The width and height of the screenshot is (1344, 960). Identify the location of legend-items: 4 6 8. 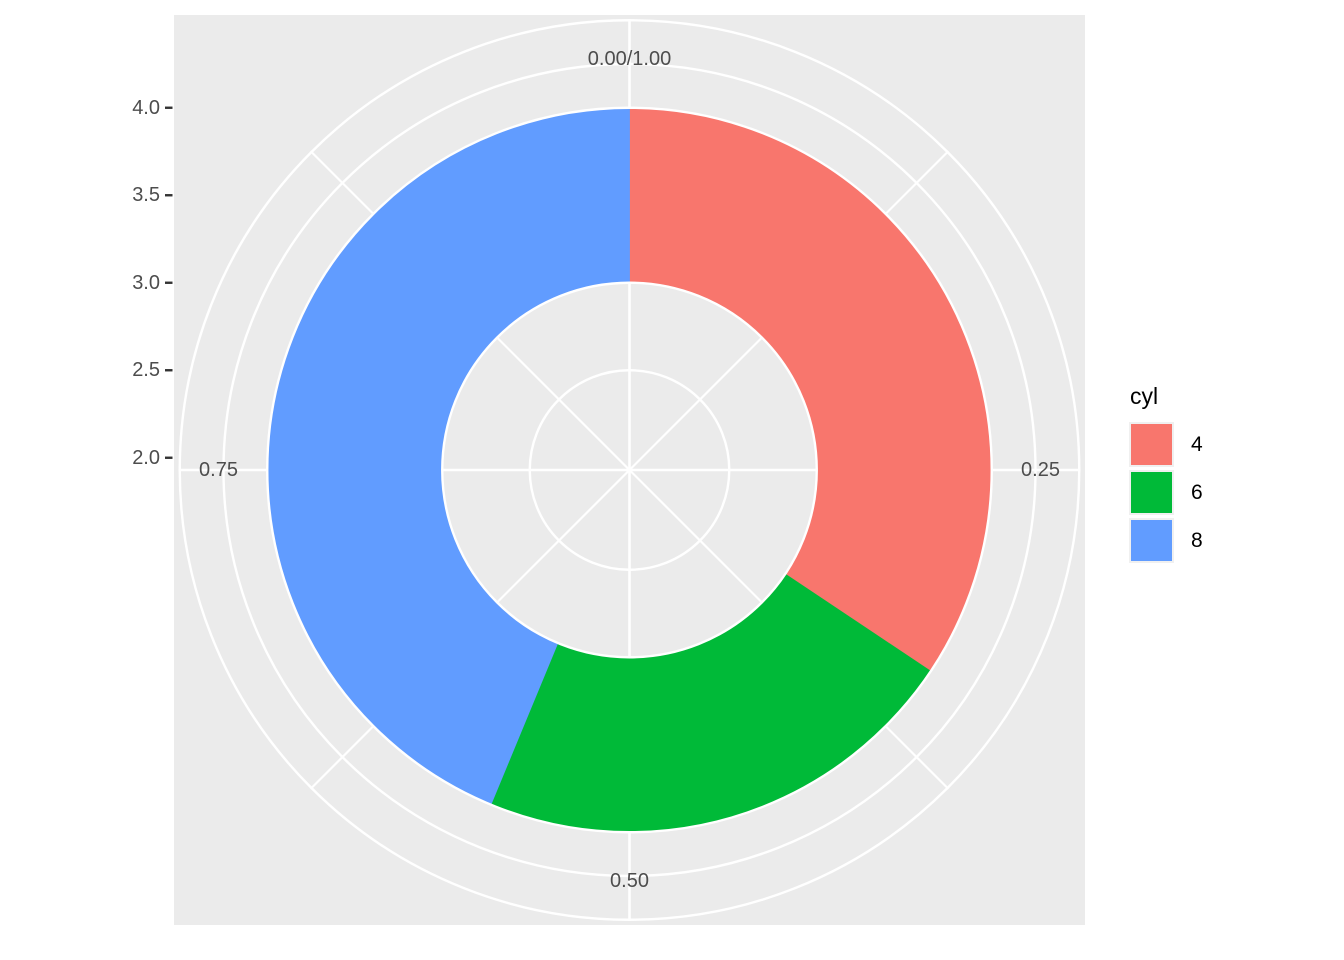
(1166, 492).